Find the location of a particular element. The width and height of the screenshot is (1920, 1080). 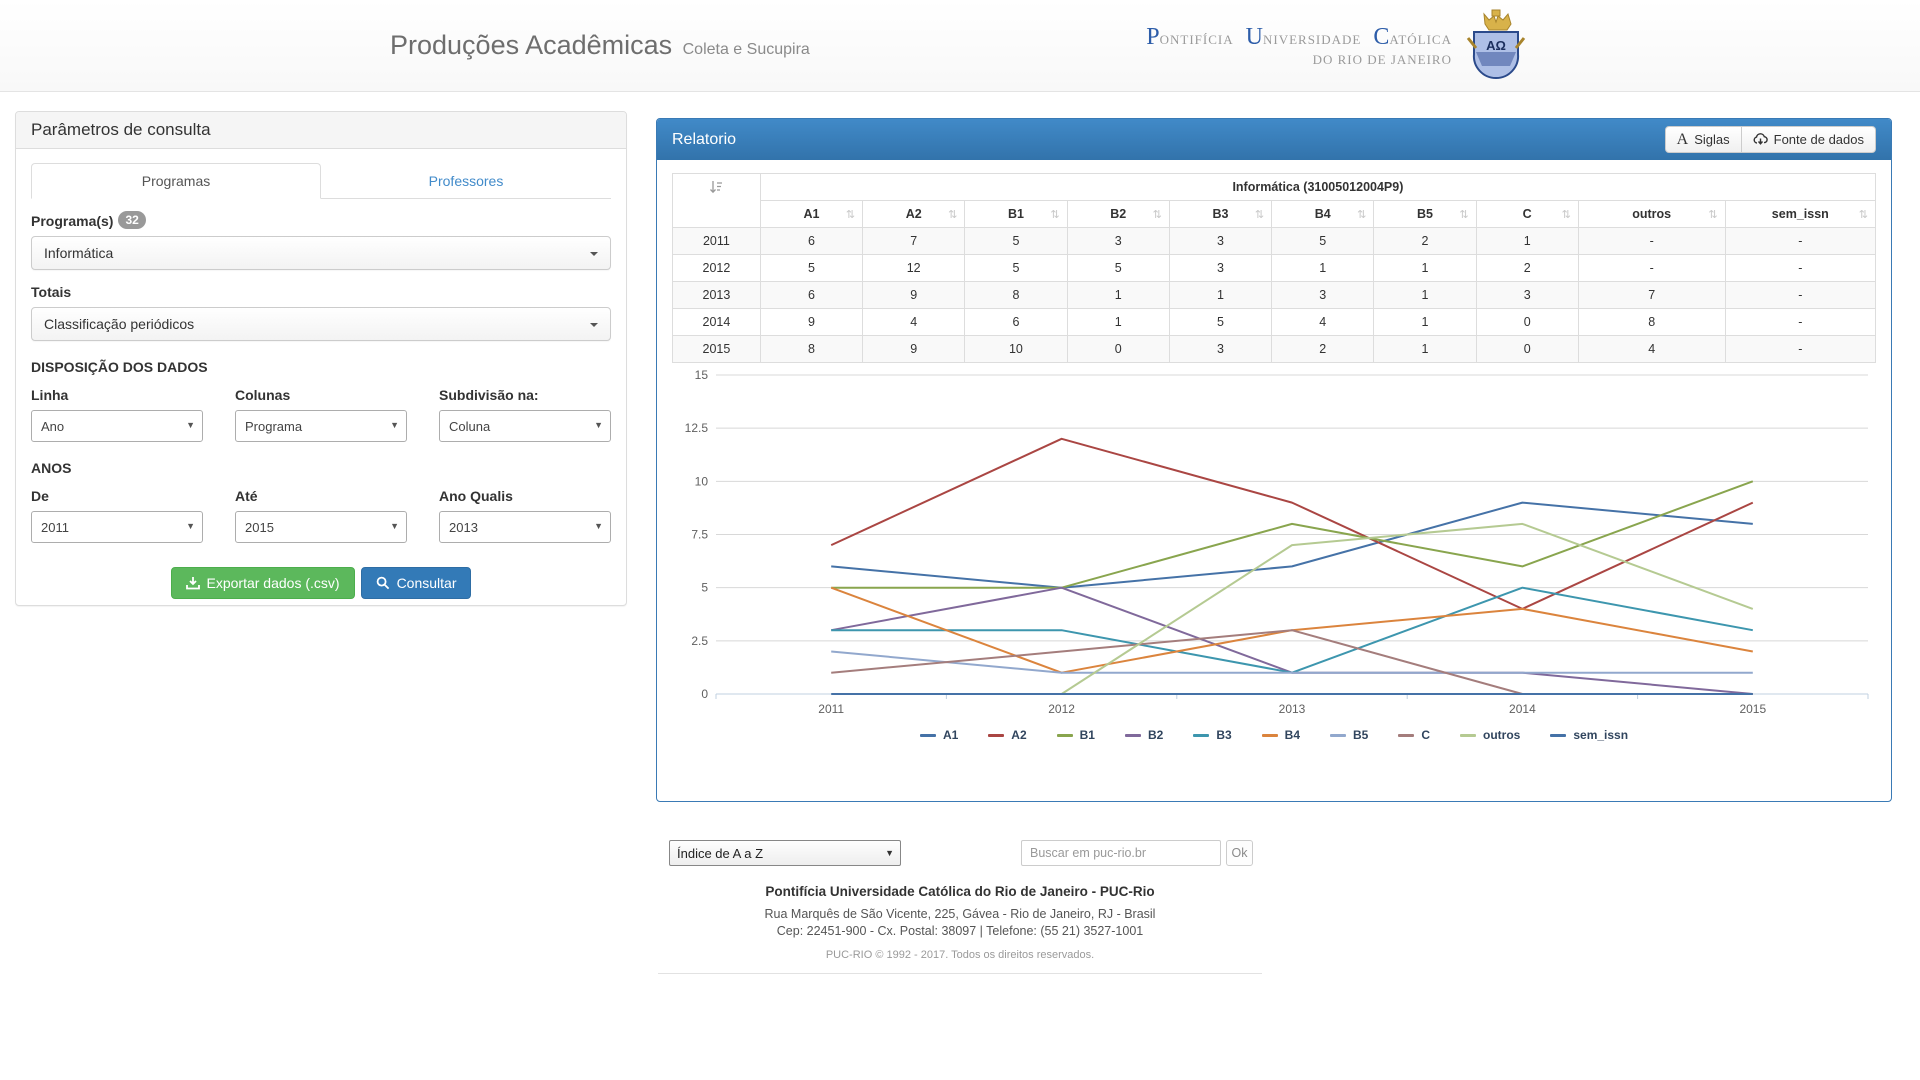

legend-item-B5: B5 is located at coordinates (1349, 735).